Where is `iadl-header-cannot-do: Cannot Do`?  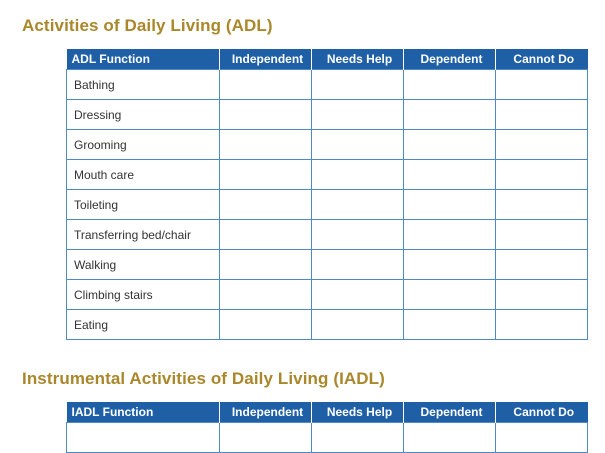
iadl-header-cannot-do: Cannot Do is located at coordinates (541, 412).